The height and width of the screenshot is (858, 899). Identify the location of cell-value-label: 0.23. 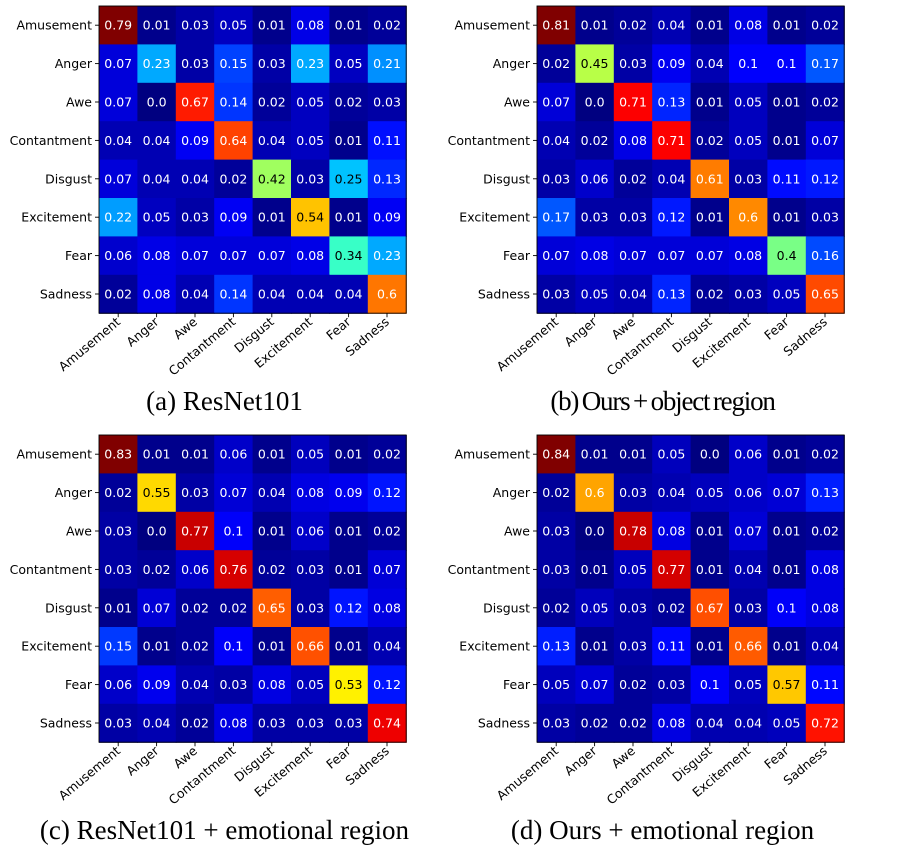
(310, 63).